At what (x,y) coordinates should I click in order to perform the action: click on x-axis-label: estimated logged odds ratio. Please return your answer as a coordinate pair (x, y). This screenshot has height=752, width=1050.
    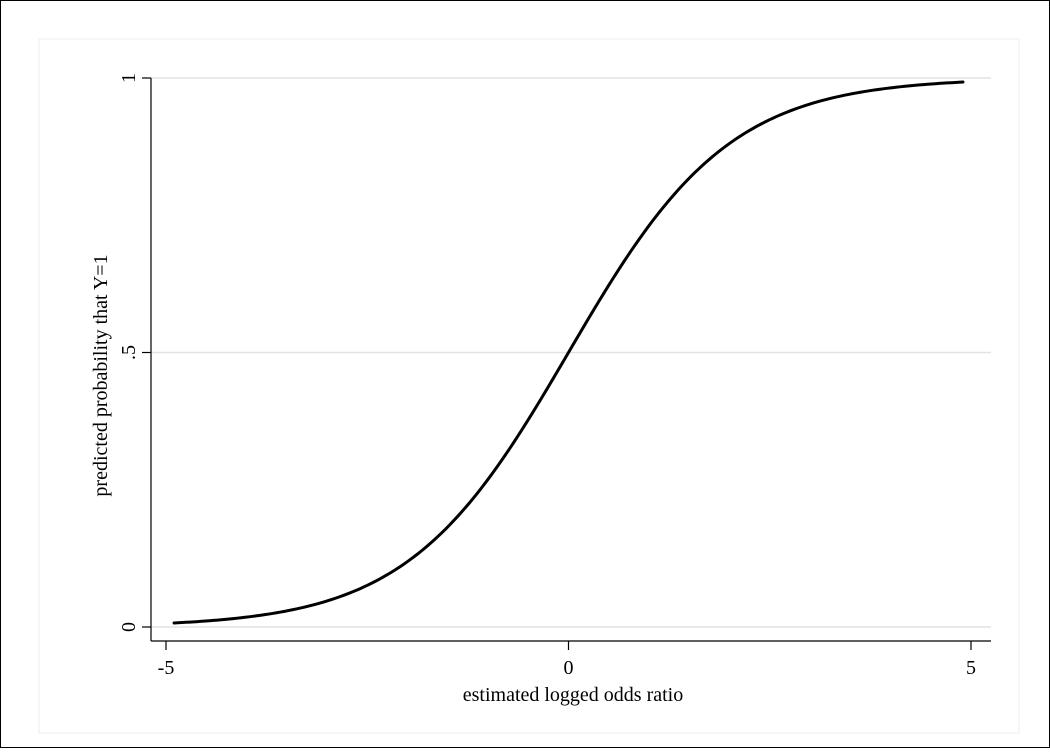
    Looking at the image, I should click on (573, 695).